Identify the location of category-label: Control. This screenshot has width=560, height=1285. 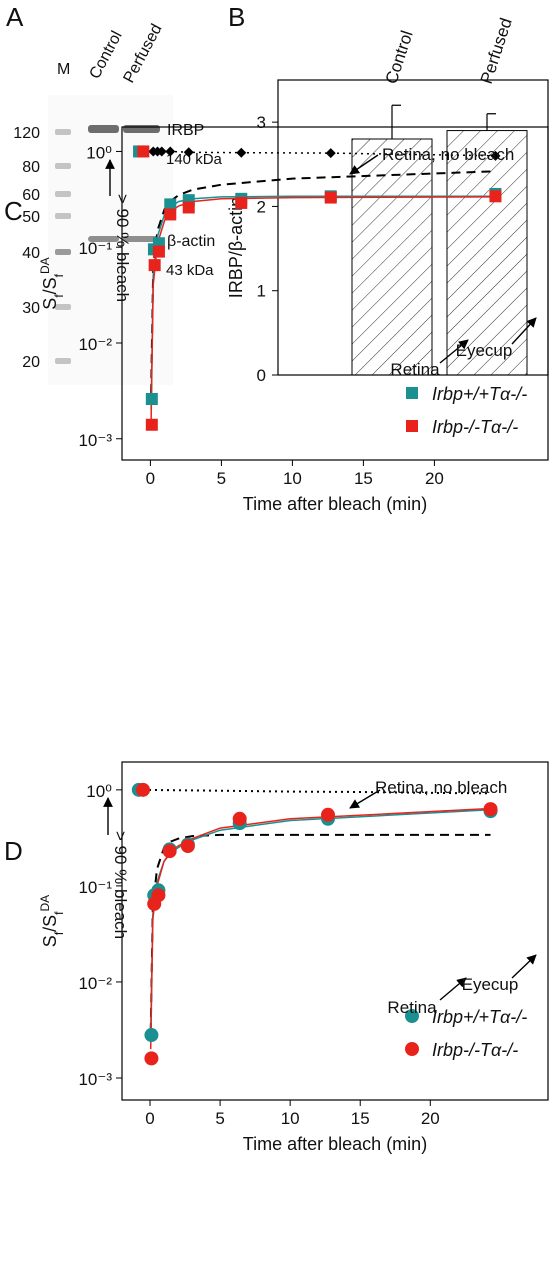
(399, 57).